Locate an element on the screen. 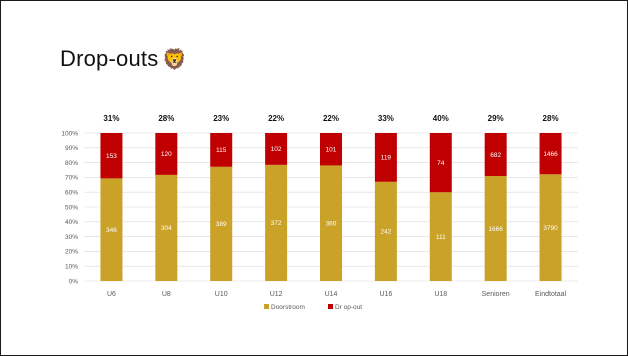  y-tick-label: 100% is located at coordinates (69, 133).